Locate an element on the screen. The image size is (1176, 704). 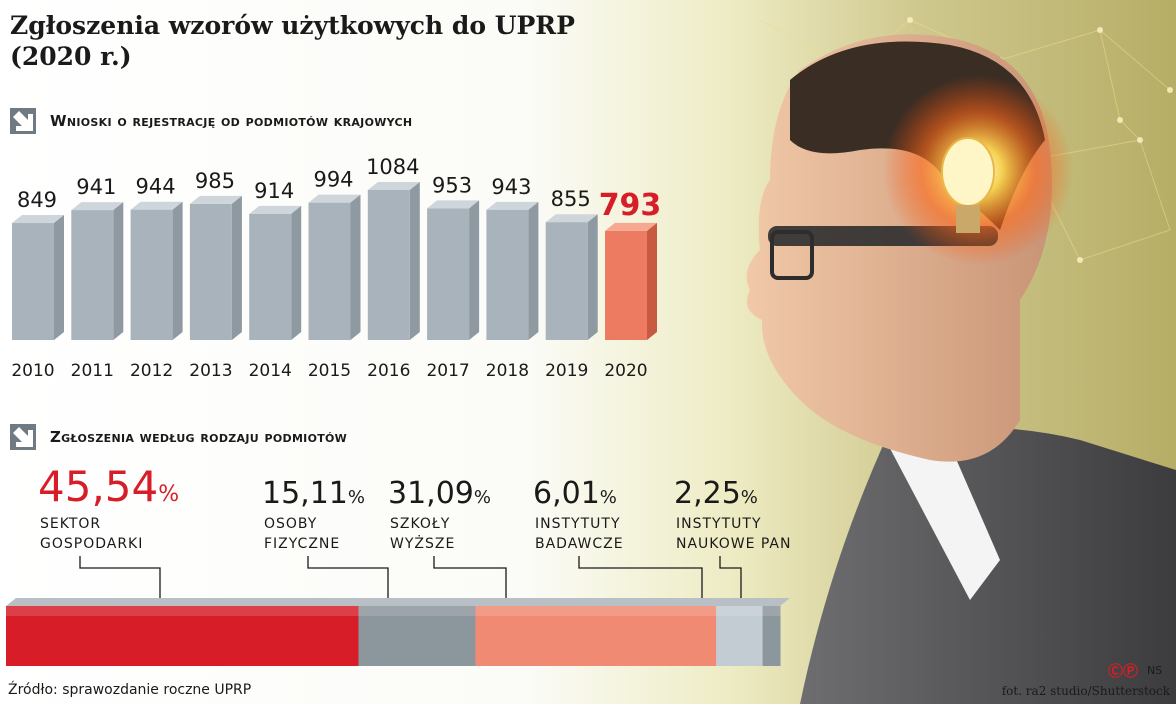
stacked-share-bar is located at coordinates (398, 632).